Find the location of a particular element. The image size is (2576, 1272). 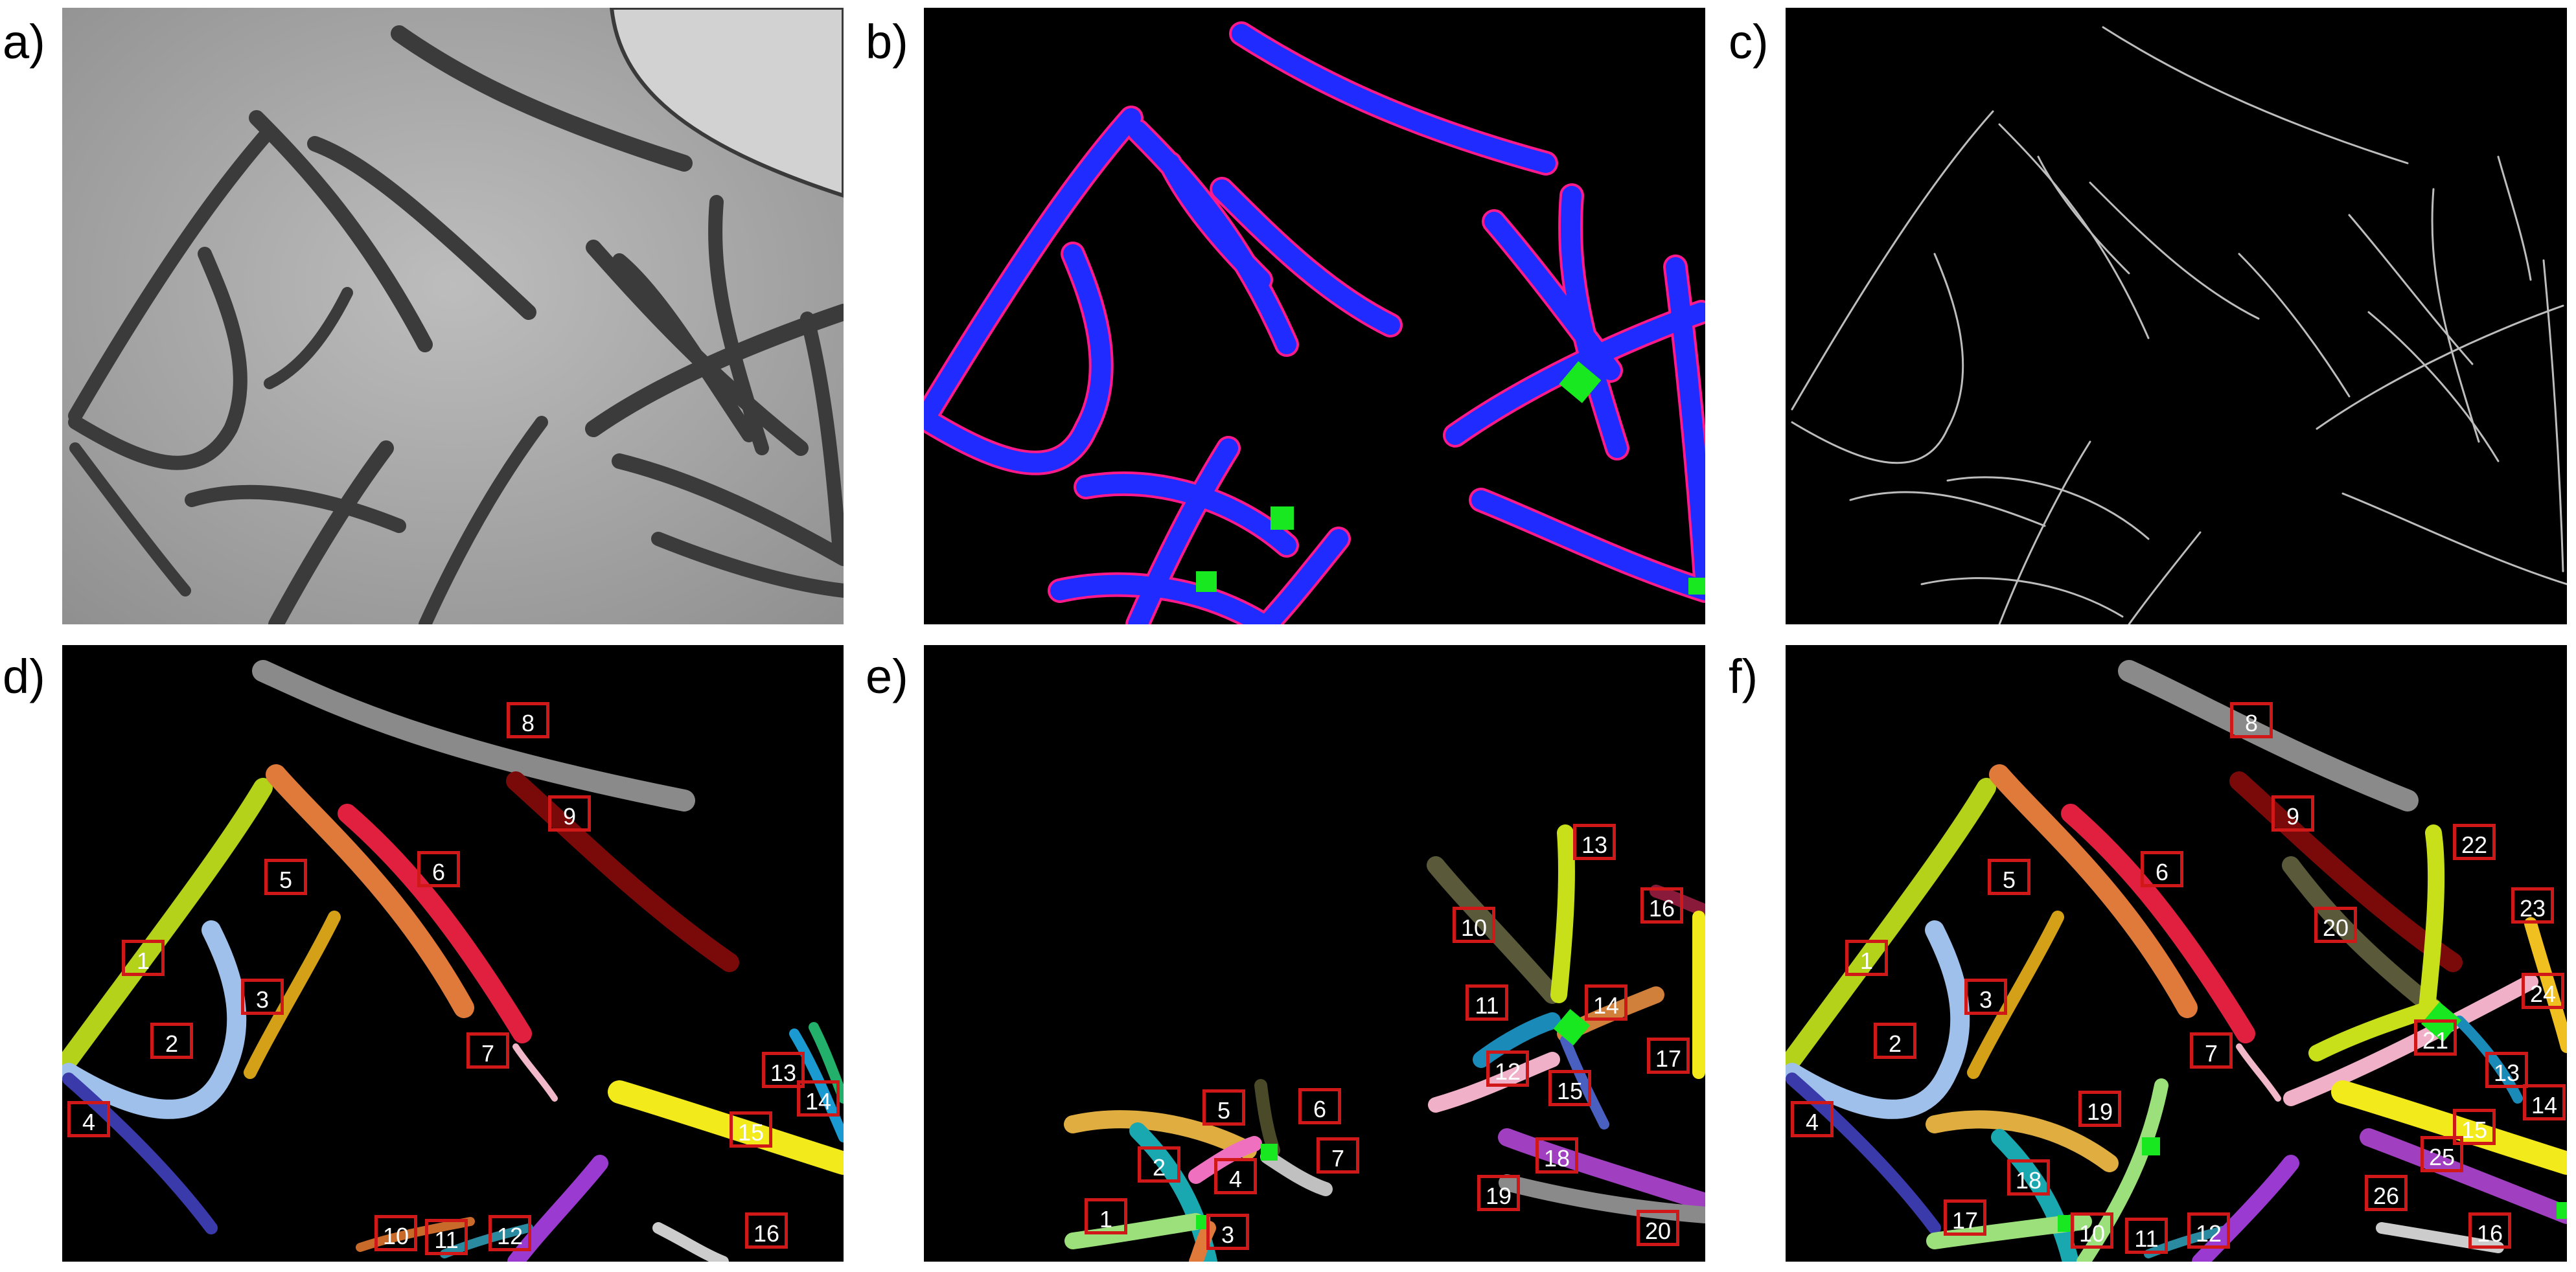

instance-worms-d is located at coordinates (453, 953).